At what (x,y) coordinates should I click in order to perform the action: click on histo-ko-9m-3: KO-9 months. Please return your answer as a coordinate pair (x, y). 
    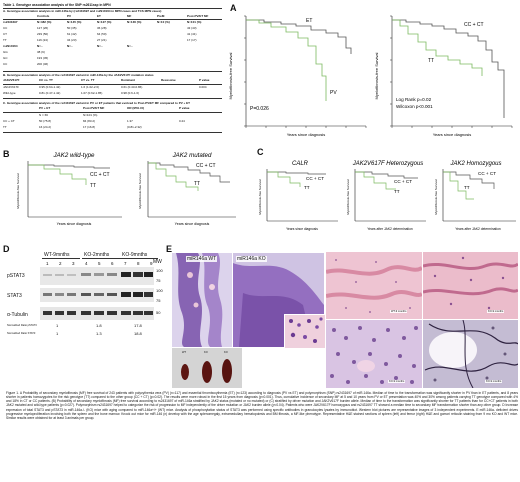
    Looking at the image, I should click on (470, 354).